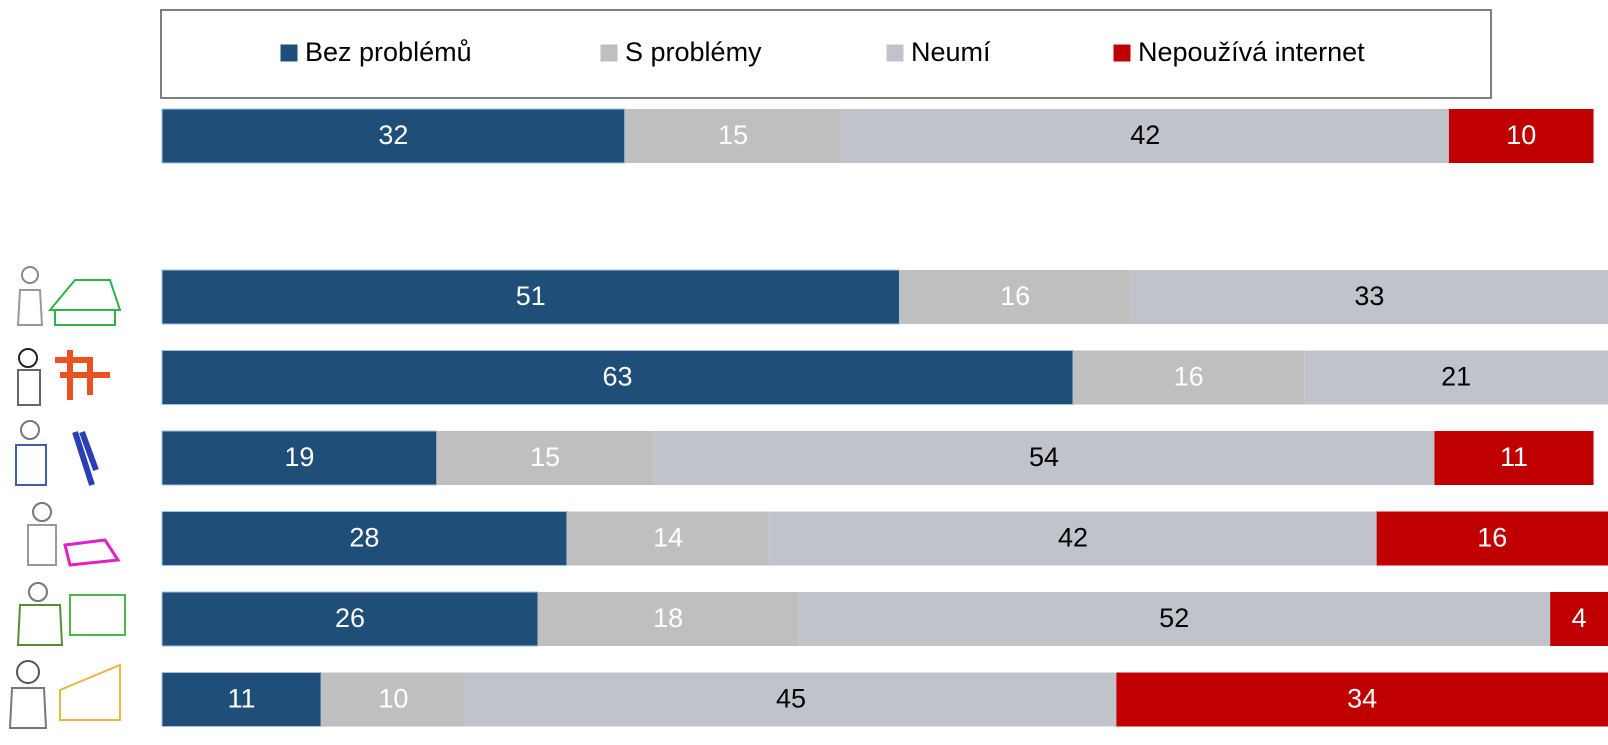  I want to click on value-label: 4, so click(1579, 618).